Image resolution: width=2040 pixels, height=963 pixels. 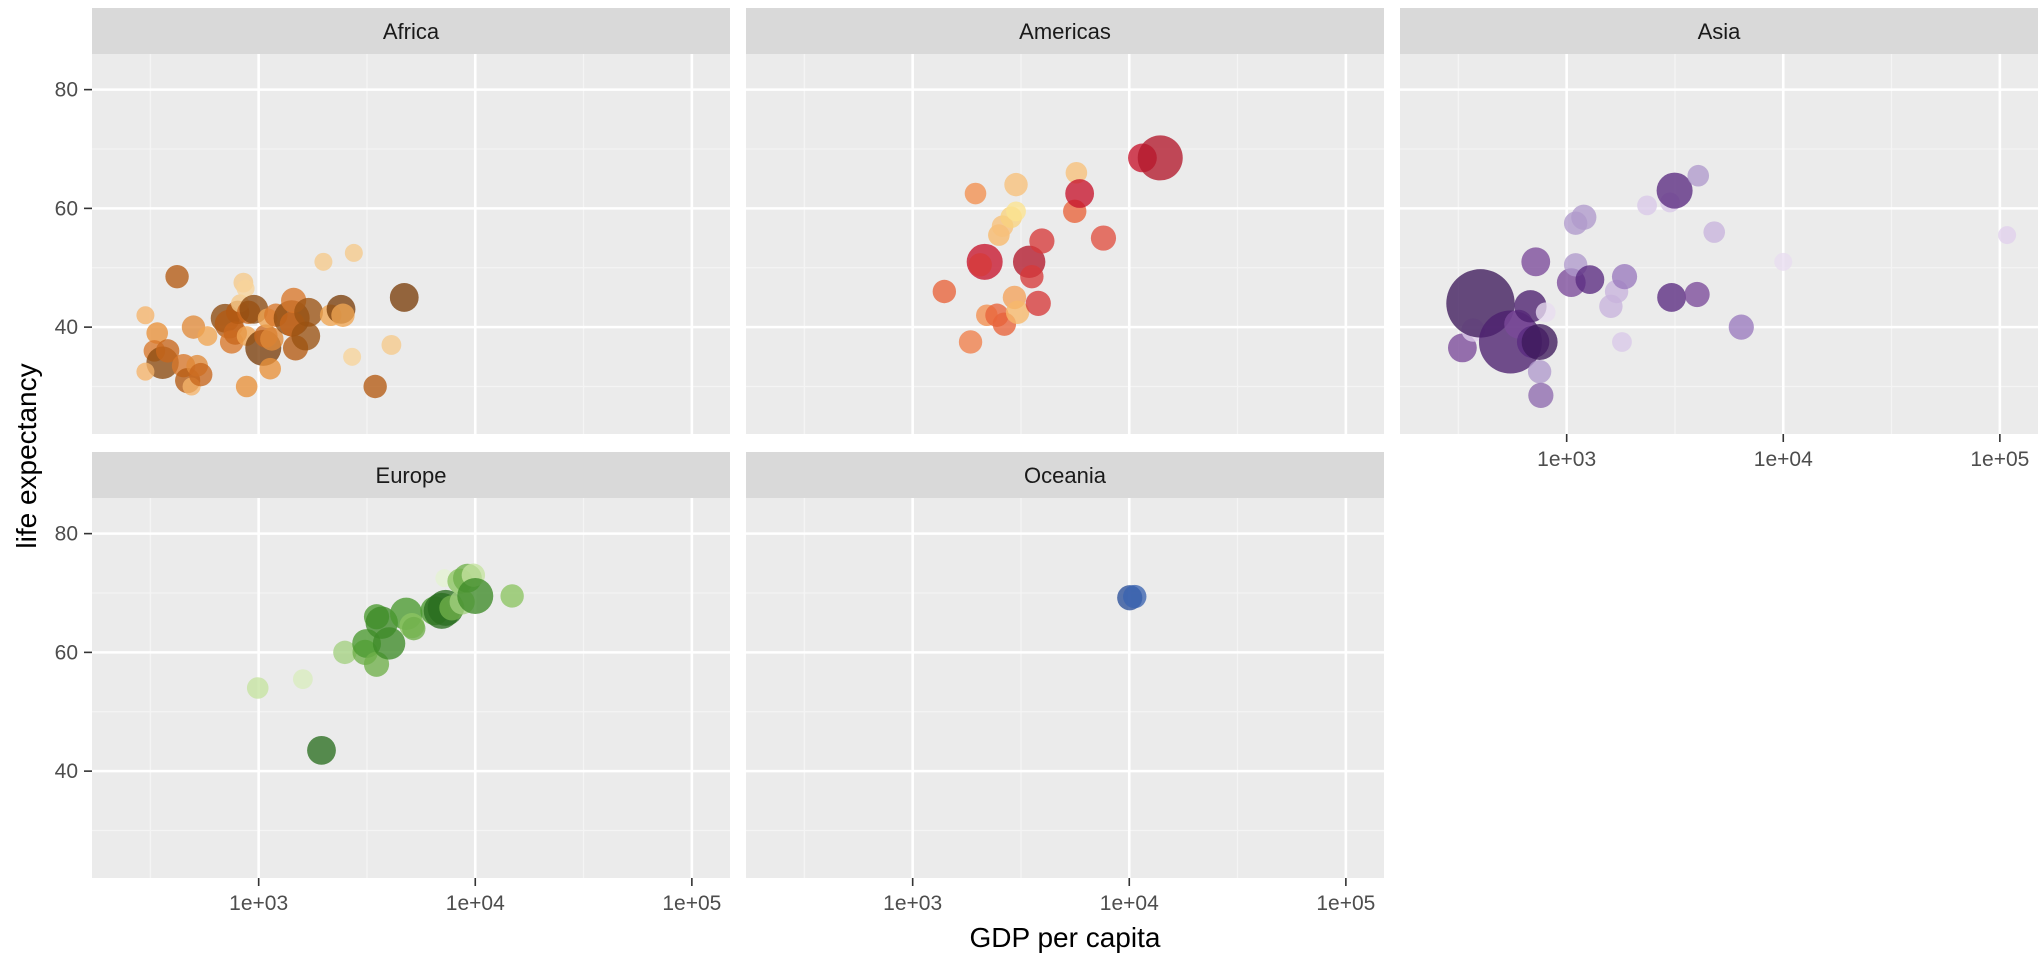 I want to click on panel-background-europe, so click(x=411, y=688).